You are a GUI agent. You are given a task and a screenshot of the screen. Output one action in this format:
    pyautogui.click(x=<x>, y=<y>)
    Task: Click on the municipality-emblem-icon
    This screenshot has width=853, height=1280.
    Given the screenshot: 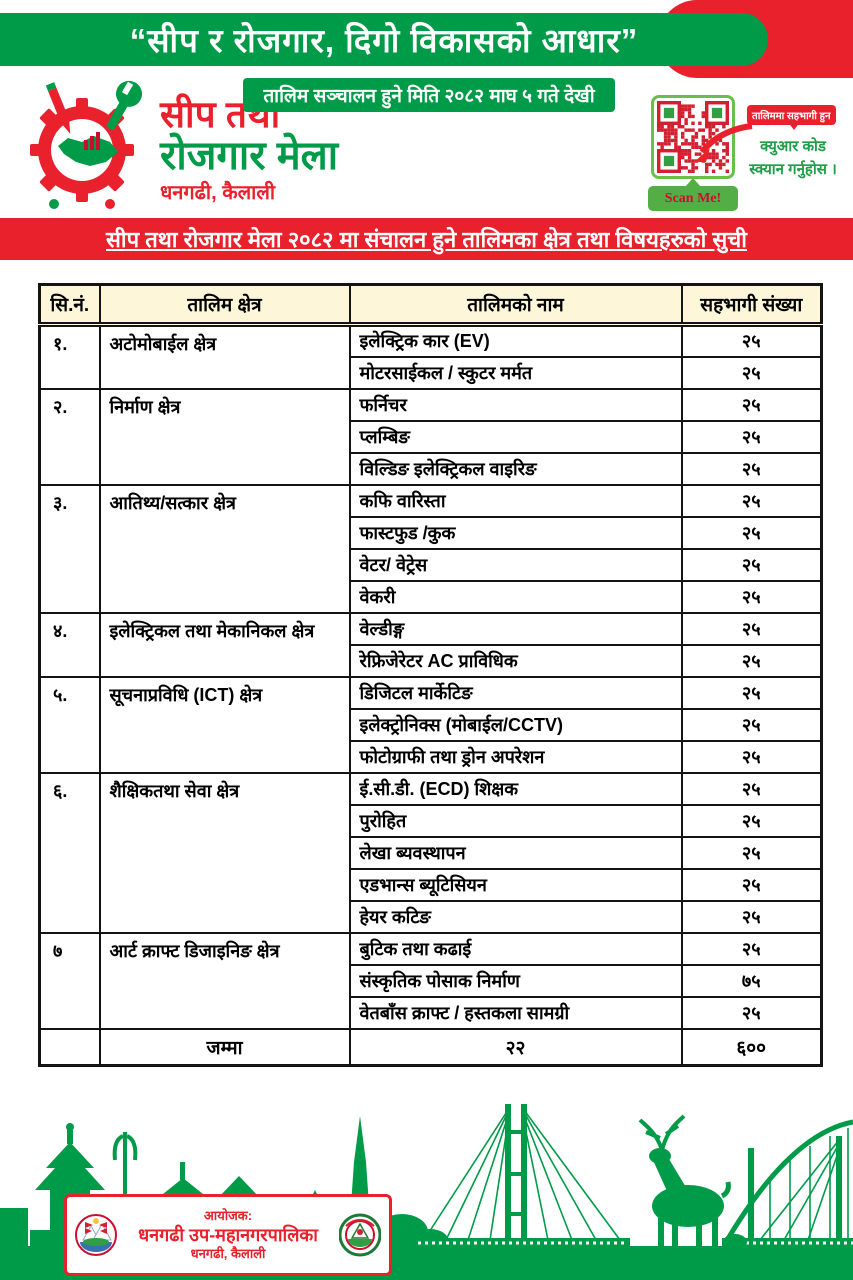 What is the action you would take?
    pyautogui.click(x=360, y=1235)
    